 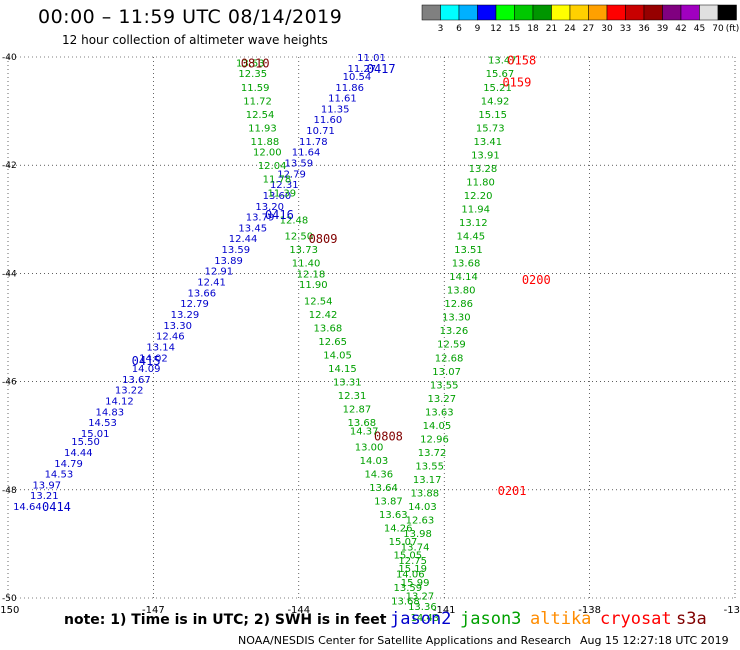 What do you see at coordinates (335, 109) in the screenshot?
I see `wave-height-label: 11.35` at bounding box center [335, 109].